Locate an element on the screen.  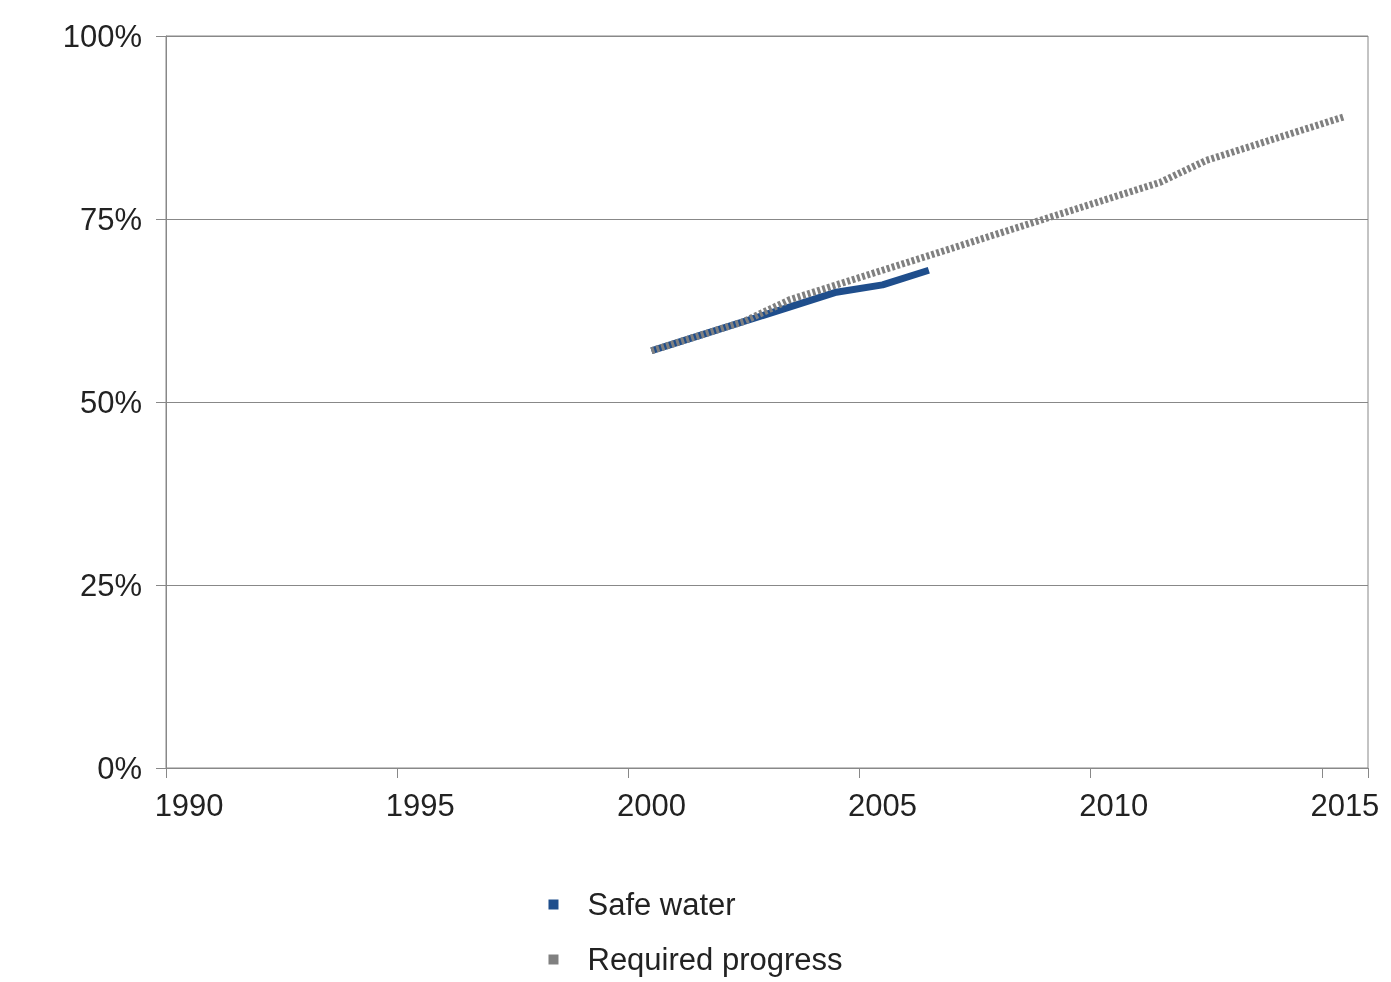
x-tick-label: 2000 is located at coordinates (651, 805).